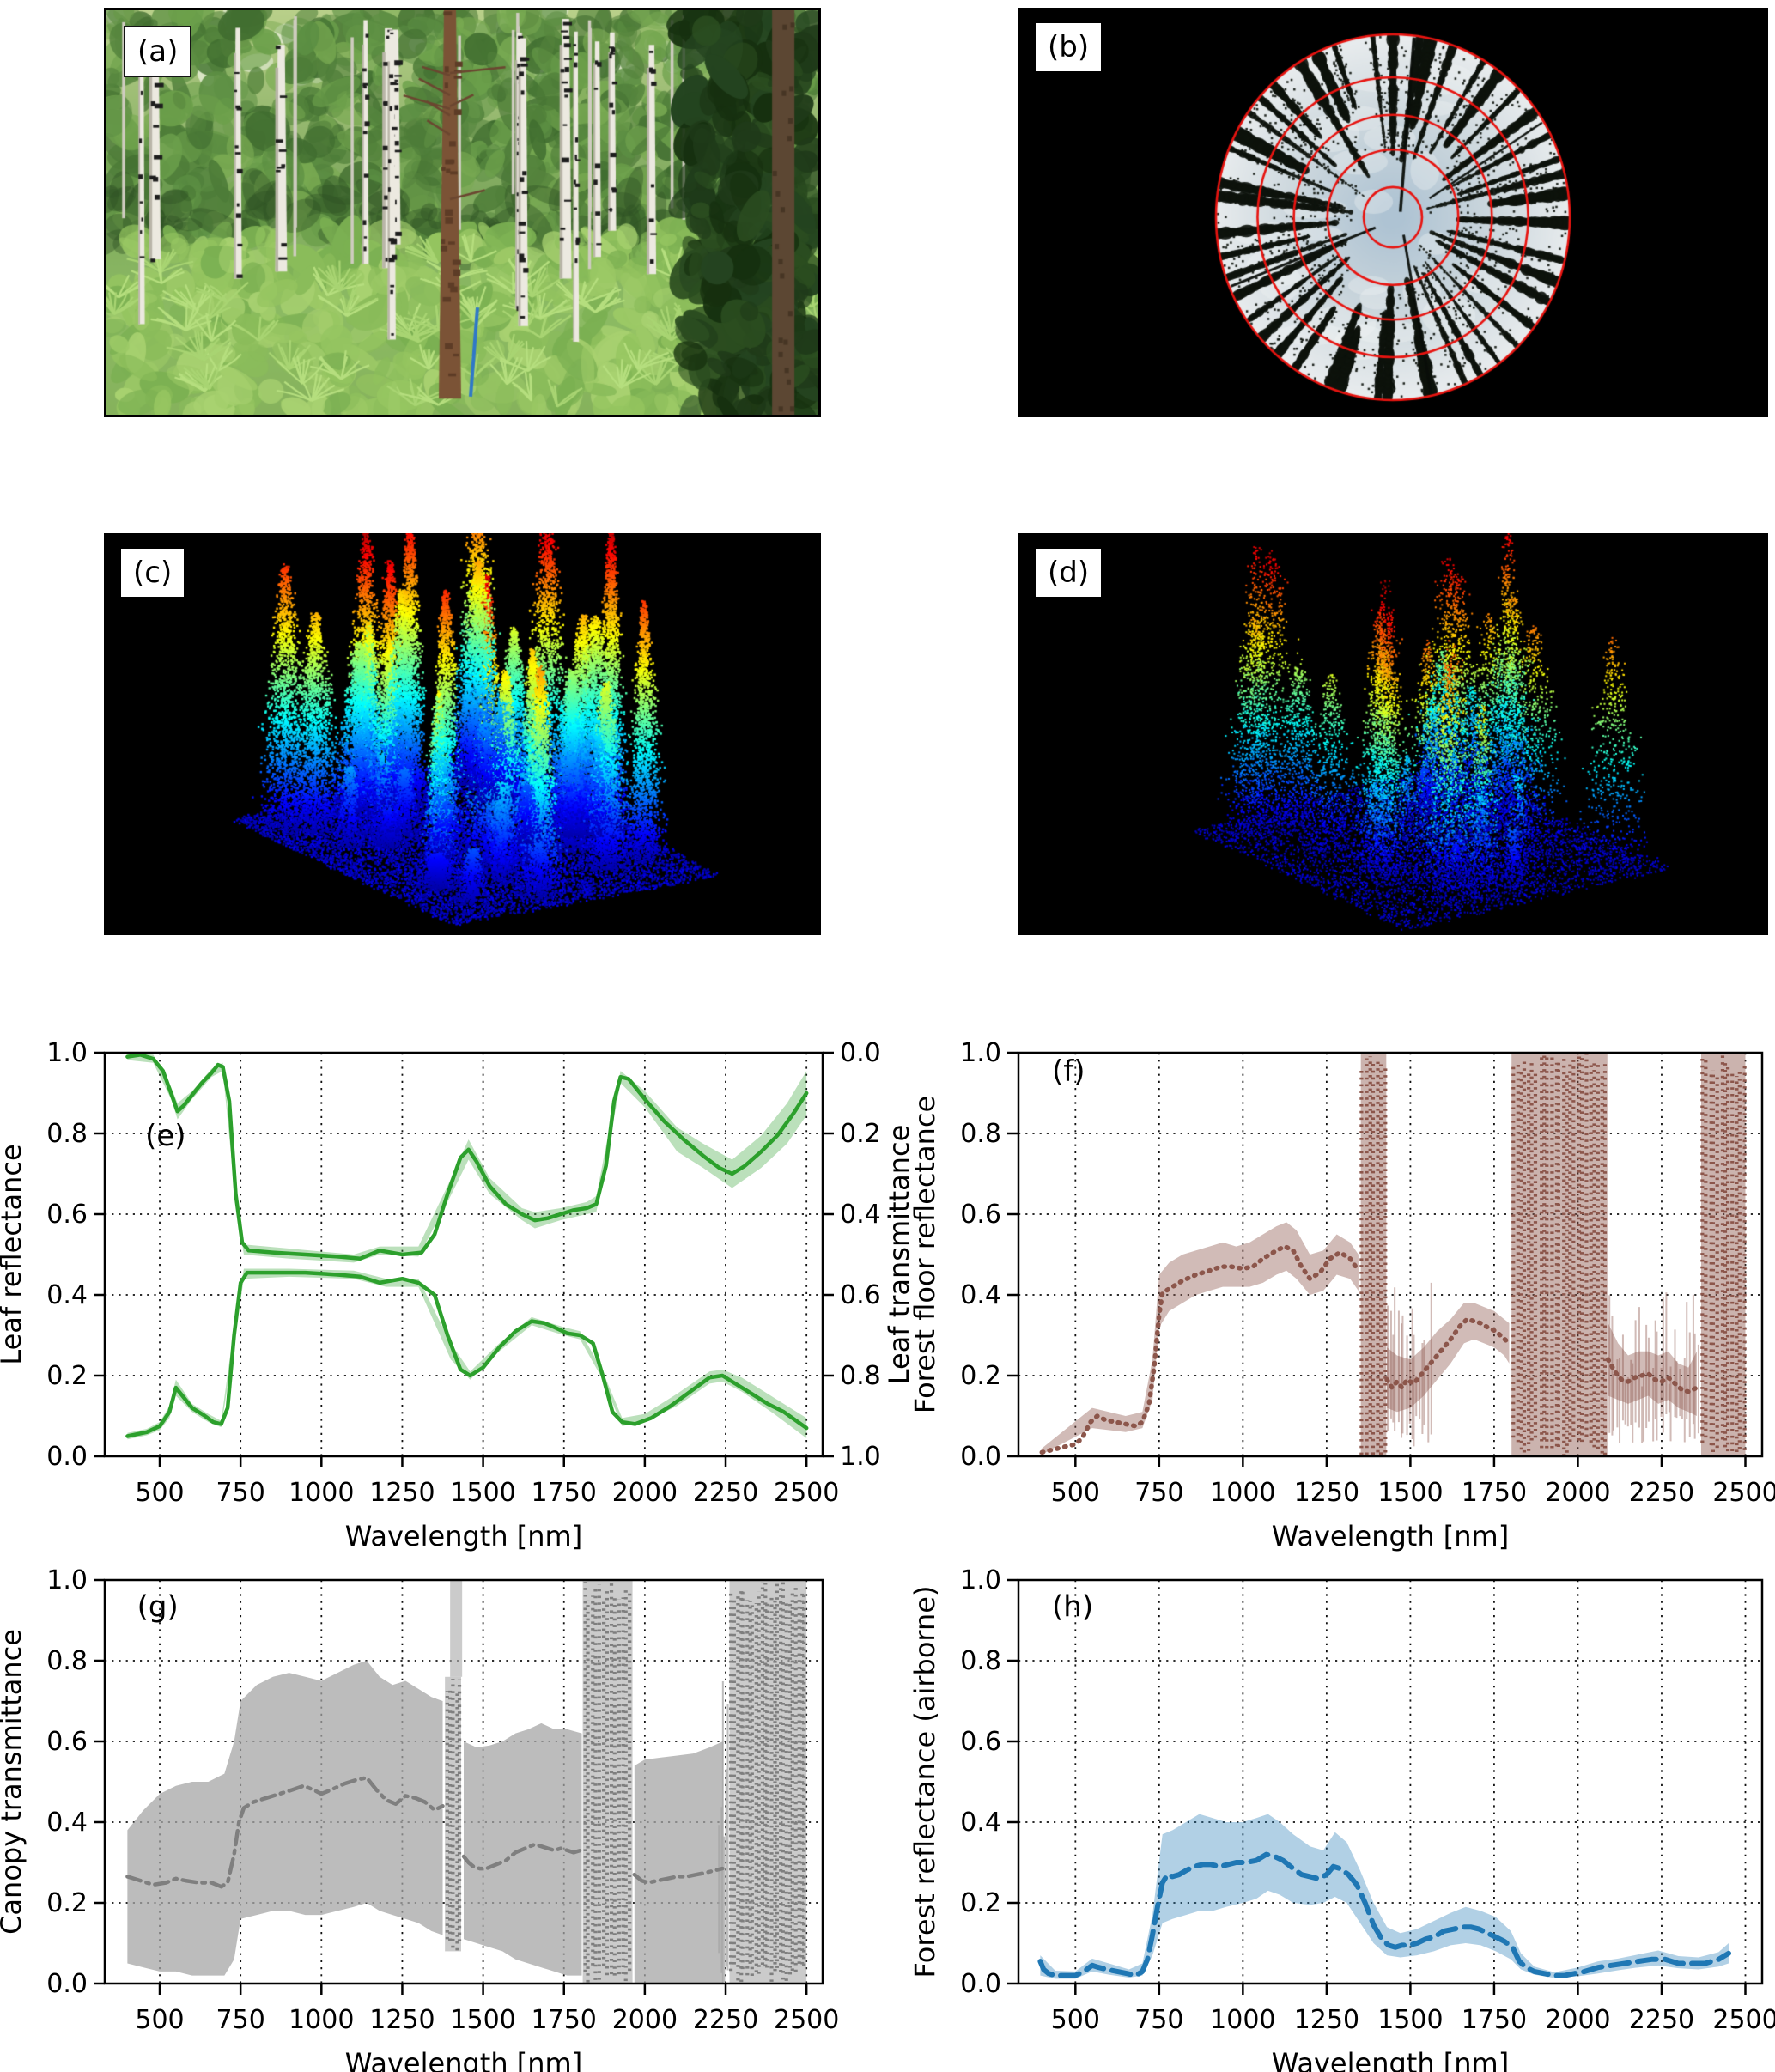  Describe the element at coordinates (1069, 47) in the screenshot. I see `panel-b-label: (b)` at that location.